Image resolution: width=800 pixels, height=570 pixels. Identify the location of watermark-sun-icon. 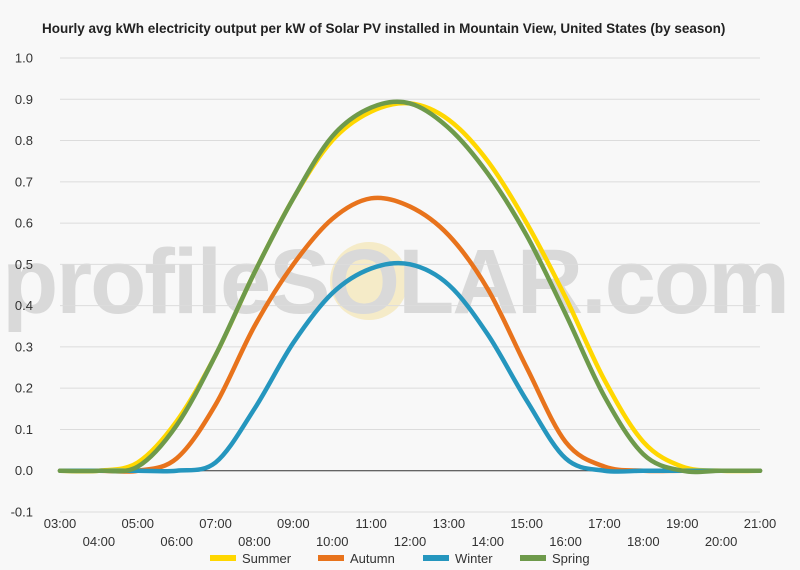
(369, 281).